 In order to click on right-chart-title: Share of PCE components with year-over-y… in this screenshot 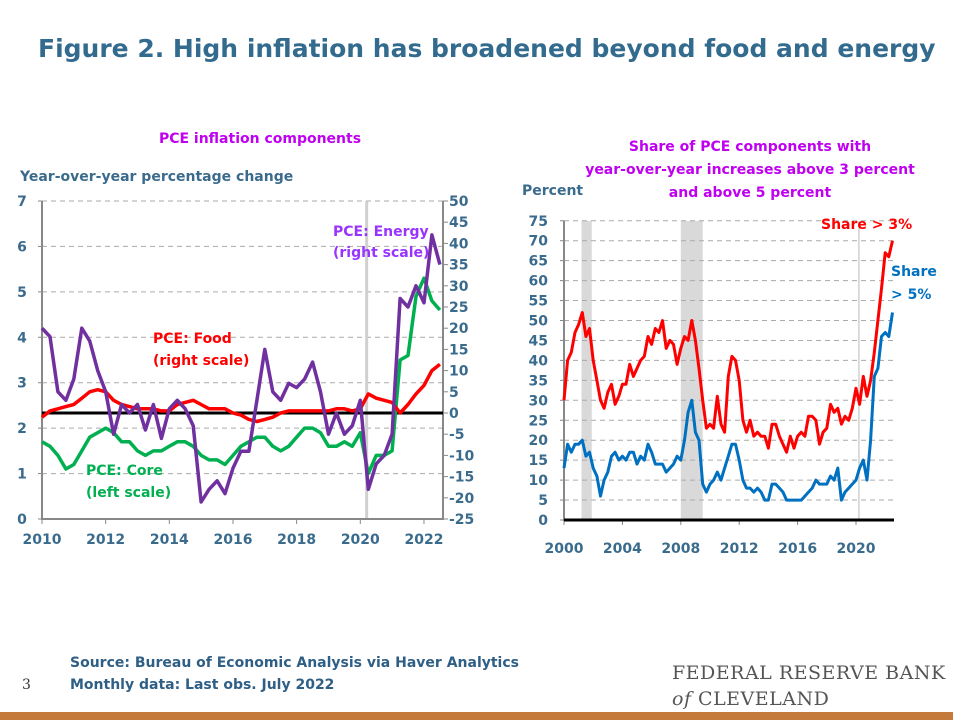, I will do `click(746, 170)`.